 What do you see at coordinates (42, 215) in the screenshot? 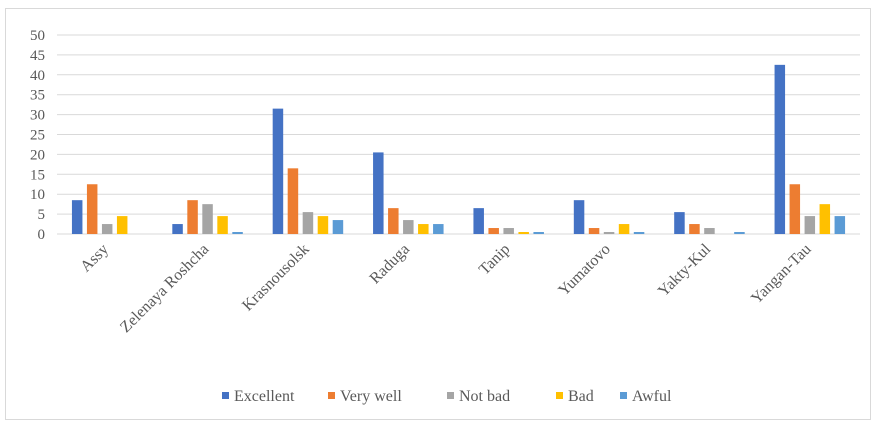
I see `y-tick-label: 5` at bounding box center [42, 215].